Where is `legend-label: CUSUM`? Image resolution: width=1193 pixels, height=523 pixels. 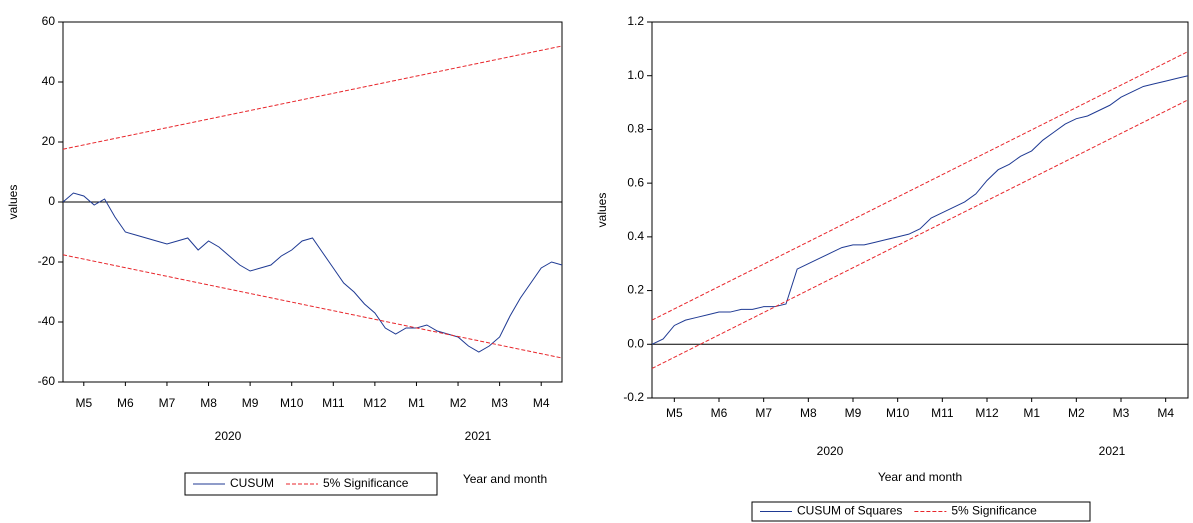
legend-label: CUSUM is located at coordinates (252, 483).